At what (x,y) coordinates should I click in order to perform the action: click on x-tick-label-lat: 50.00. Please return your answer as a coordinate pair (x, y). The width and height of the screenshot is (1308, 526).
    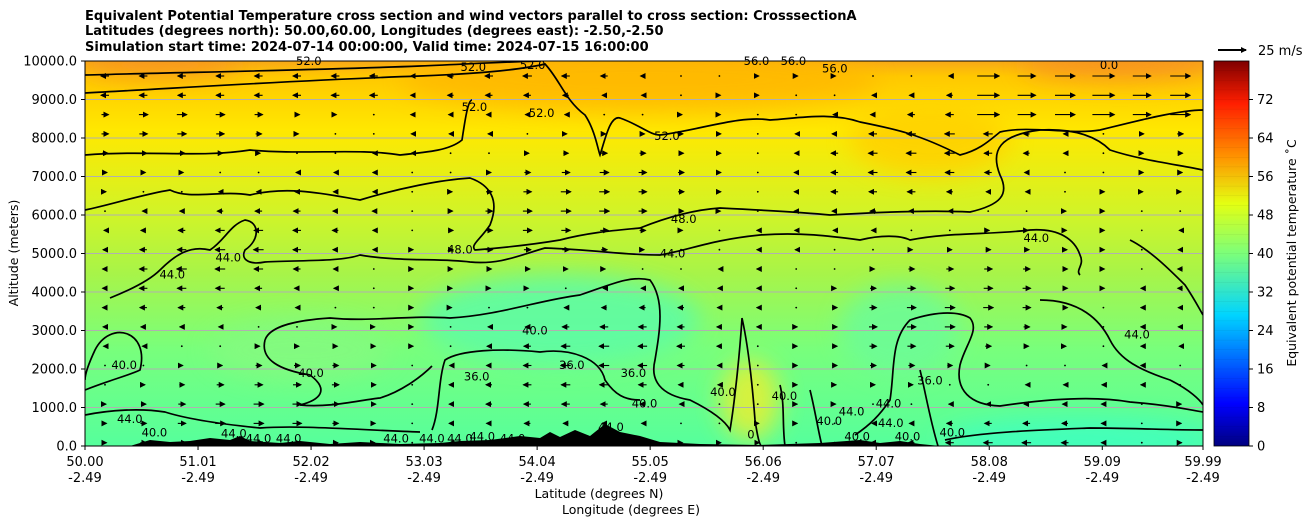
    Looking at the image, I should click on (84, 462).